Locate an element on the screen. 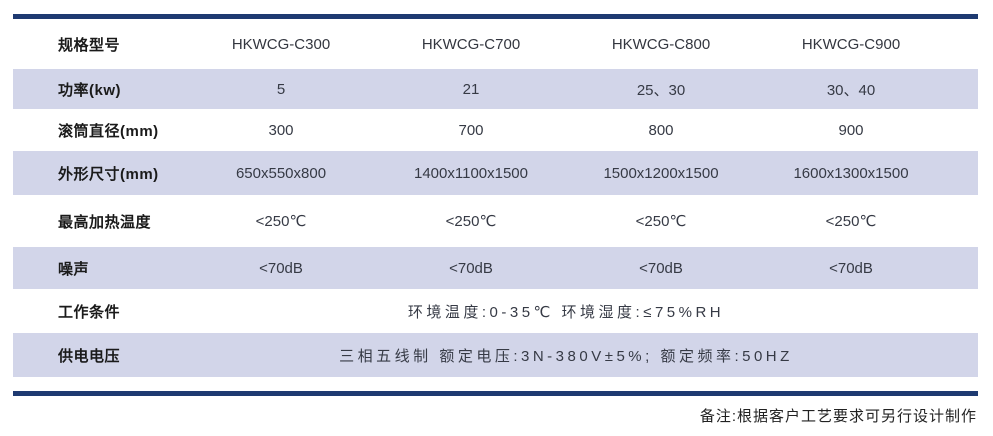 The width and height of the screenshot is (993, 436). model-name: HKWCG-C700 is located at coordinates (471, 44).